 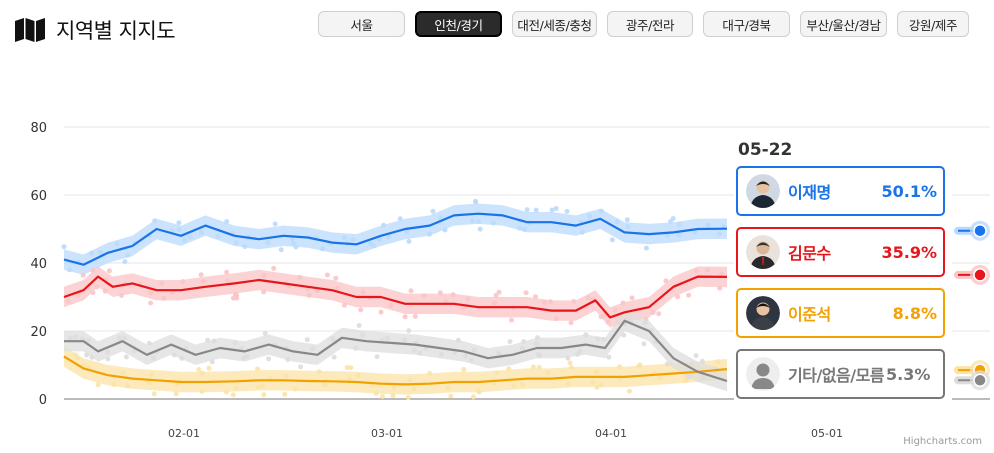 What do you see at coordinates (909, 191) in the screenshot?
I see `candidate-value: 50.1%` at bounding box center [909, 191].